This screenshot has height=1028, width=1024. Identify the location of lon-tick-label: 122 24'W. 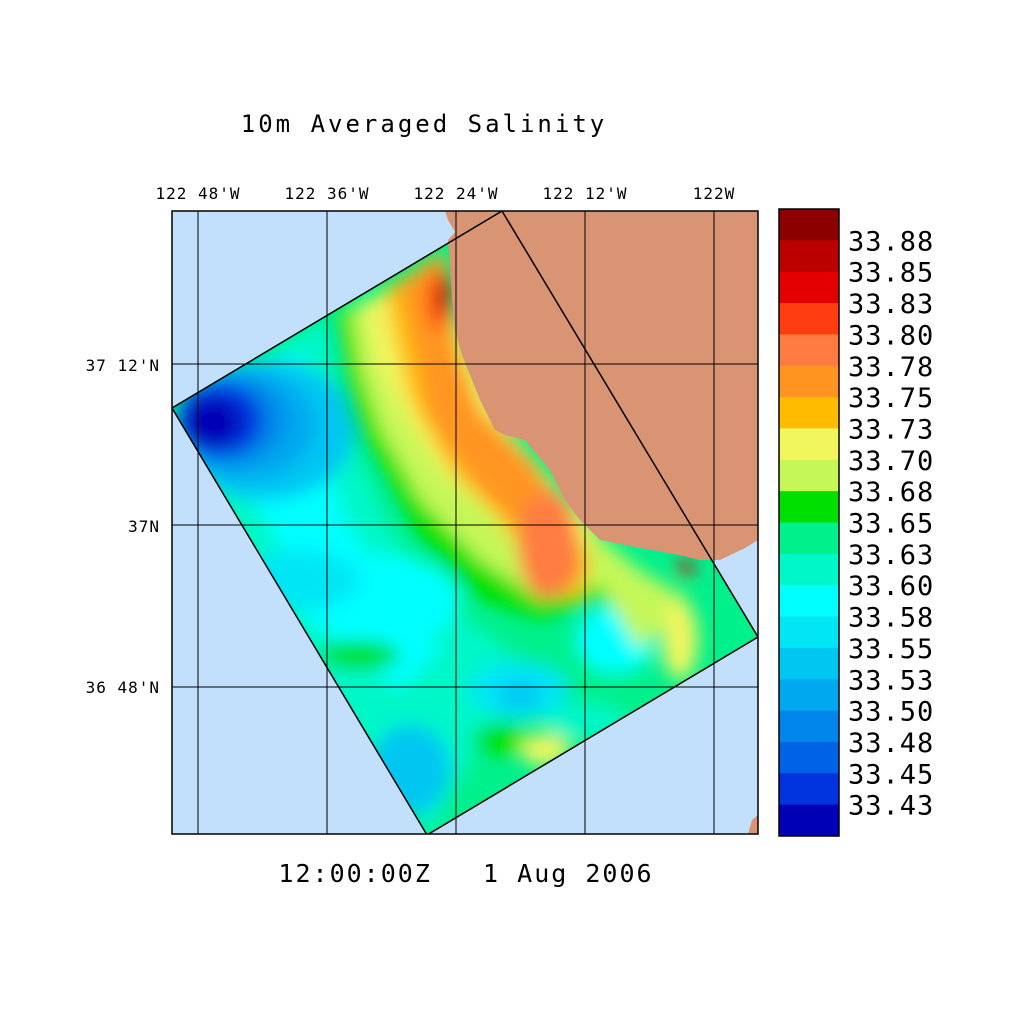
(455, 193).